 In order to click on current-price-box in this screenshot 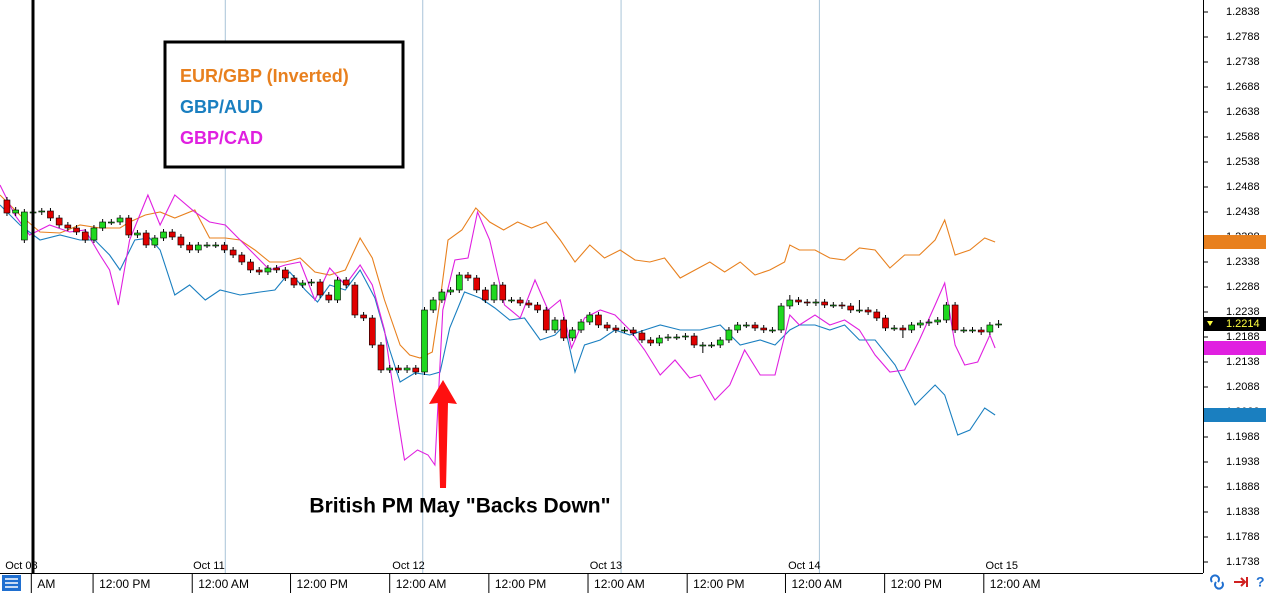, I will do `click(1235, 324)`.